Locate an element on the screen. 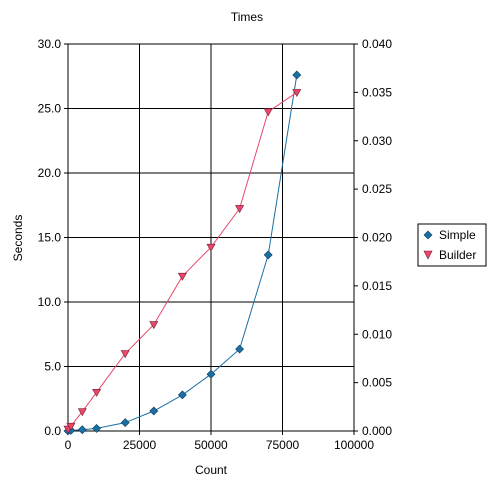  x-tick-label: 50000 is located at coordinates (211, 445).